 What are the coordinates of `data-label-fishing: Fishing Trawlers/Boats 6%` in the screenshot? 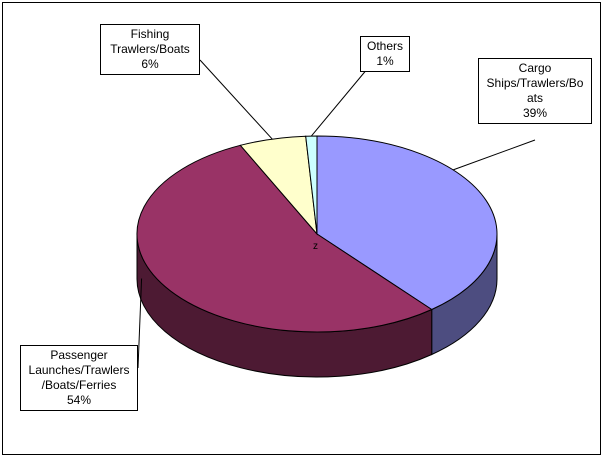 It's located at (150, 49).